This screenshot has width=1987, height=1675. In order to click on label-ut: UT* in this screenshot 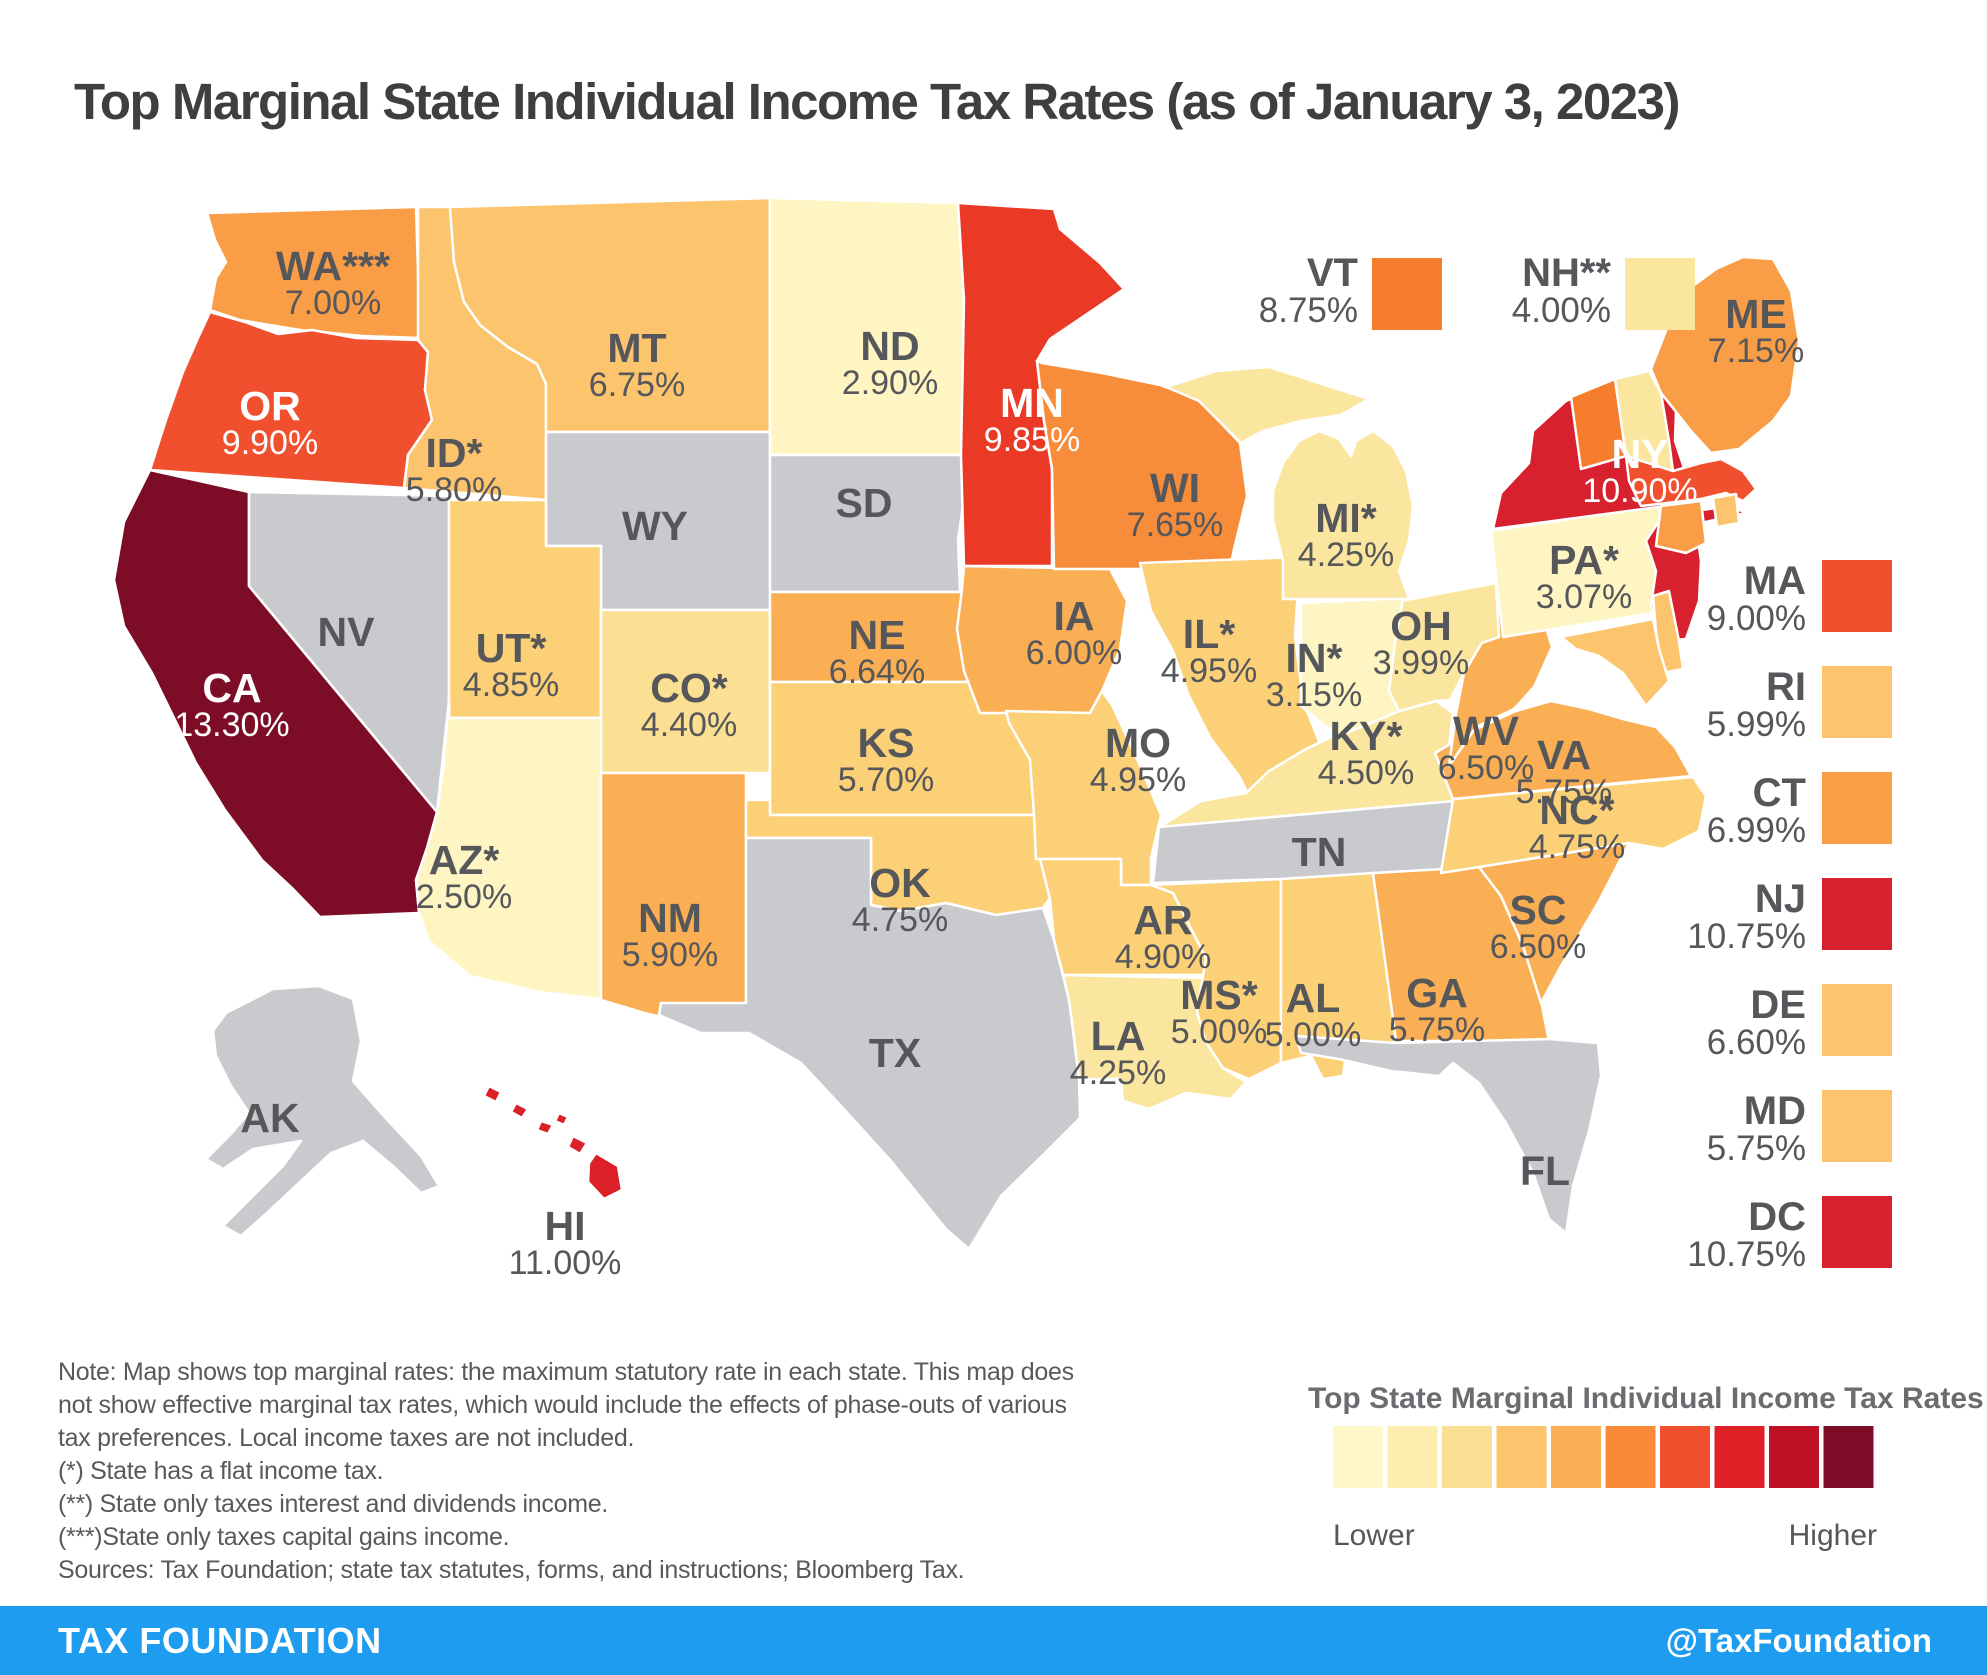, I will do `click(511, 648)`.